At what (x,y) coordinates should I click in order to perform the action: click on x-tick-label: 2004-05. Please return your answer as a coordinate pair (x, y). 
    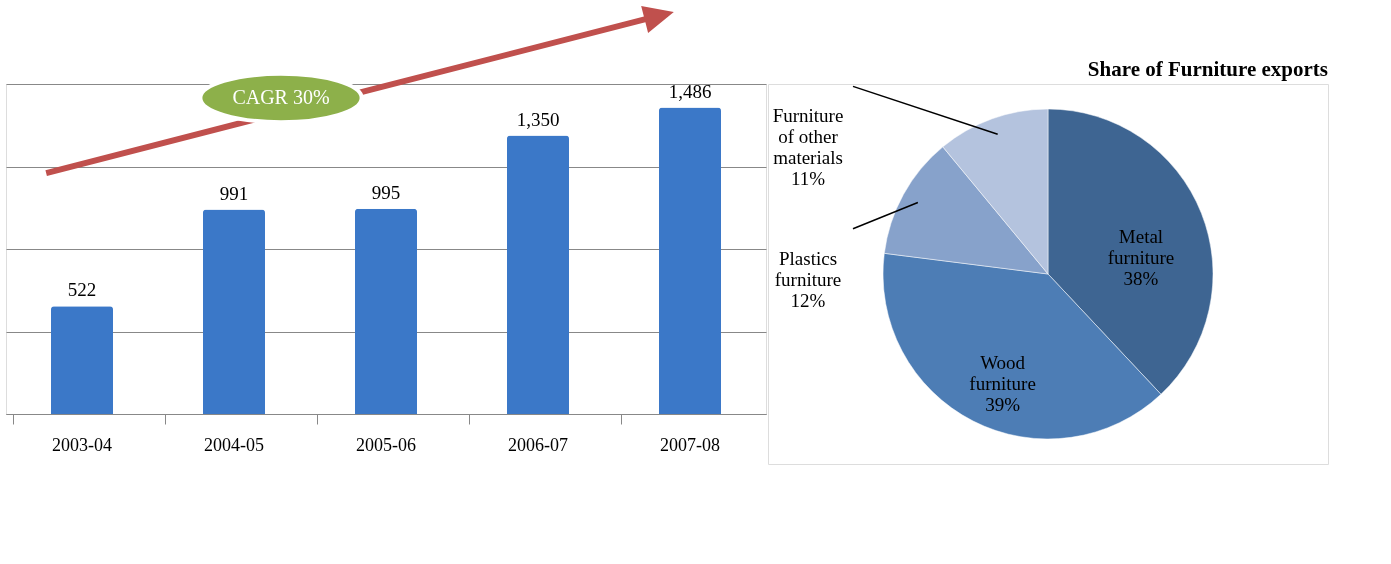
    Looking at the image, I should click on (234, 444).